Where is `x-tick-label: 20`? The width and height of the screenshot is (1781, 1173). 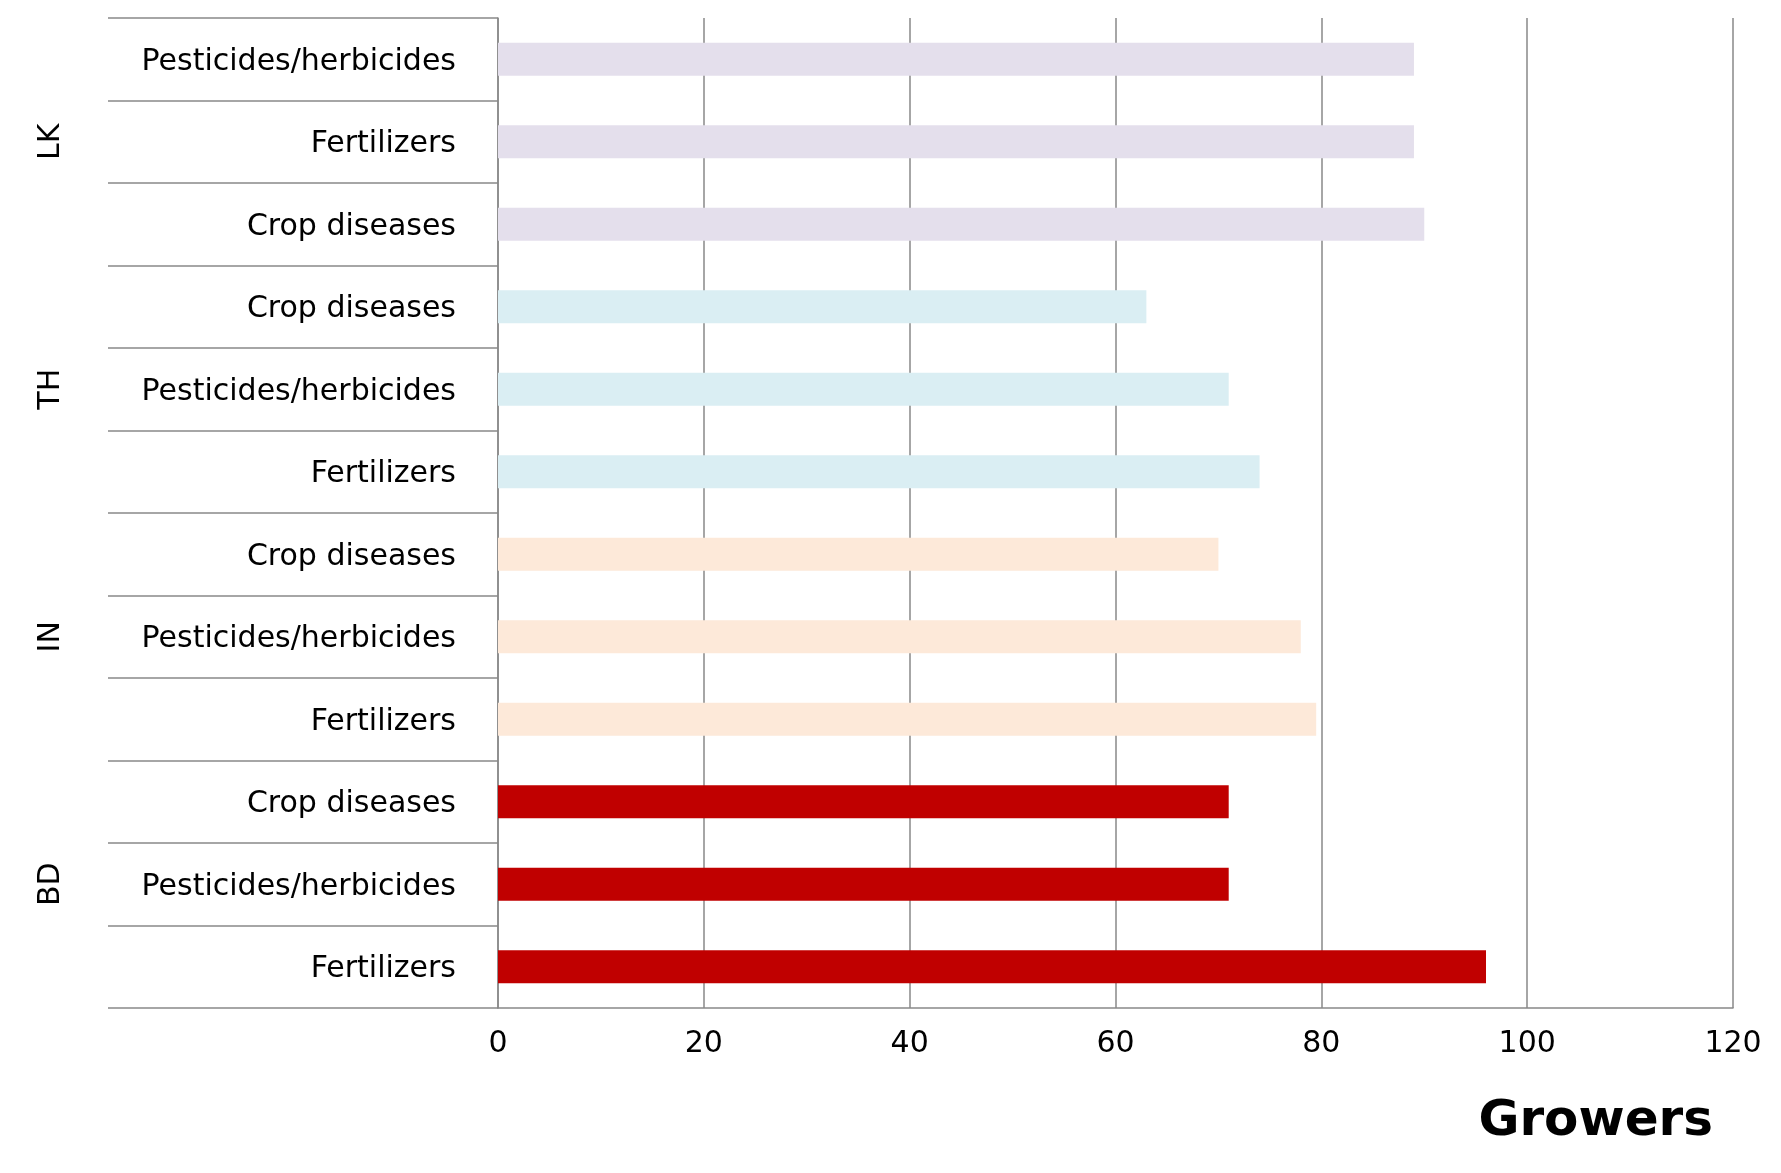
x-tick-label: 20 is located at coordinates (703, 1041).